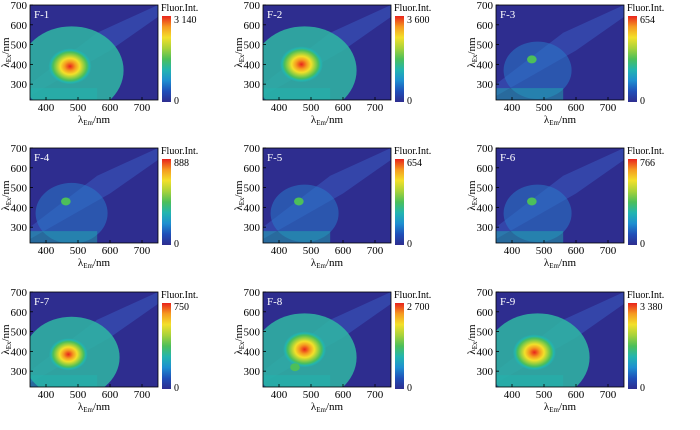  Describe the element at coordinates (418, 307) in the screenshot. I see `colorbar-max-label: 2 700` at that location.